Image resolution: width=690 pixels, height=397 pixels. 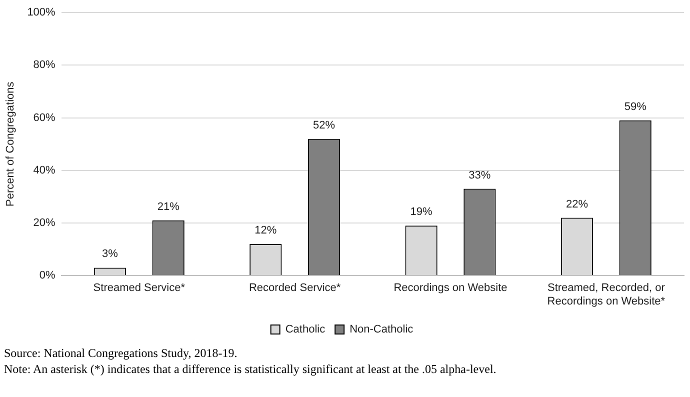 What do you see at coordinates (44, 65) in the screenshot?
I see `y-tick-label: 80%` at bounding box center [44, 65].